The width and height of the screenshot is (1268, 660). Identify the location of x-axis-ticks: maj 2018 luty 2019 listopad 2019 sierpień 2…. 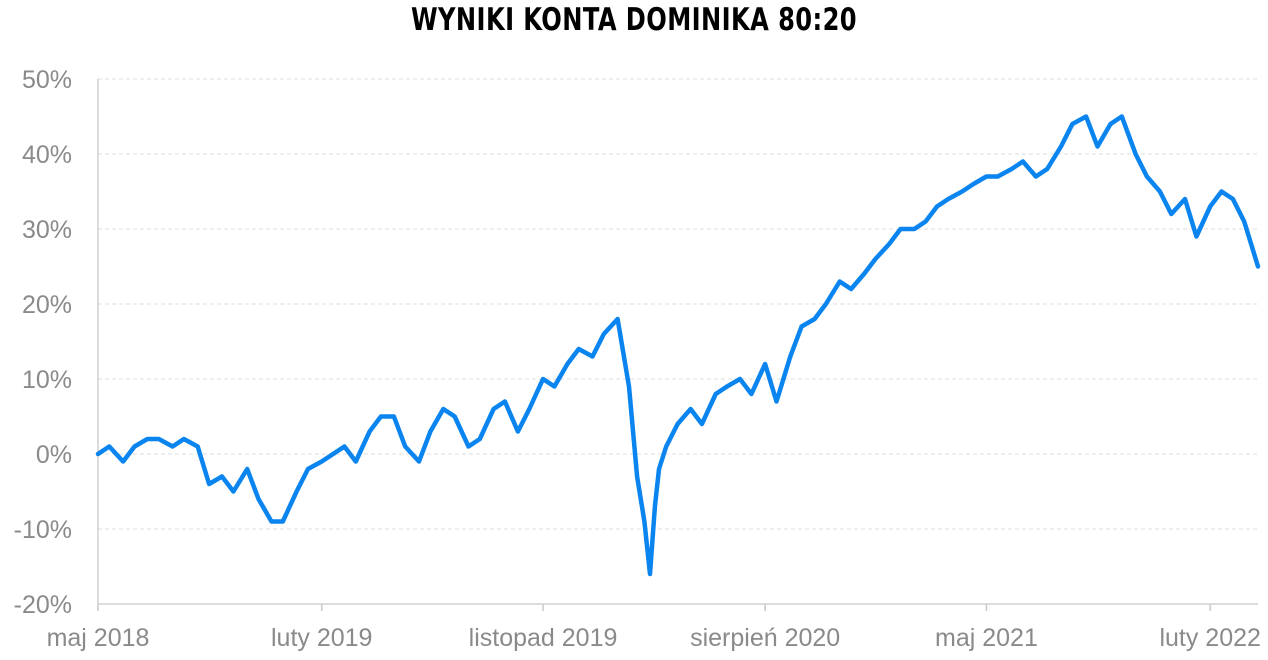
(654, 628).